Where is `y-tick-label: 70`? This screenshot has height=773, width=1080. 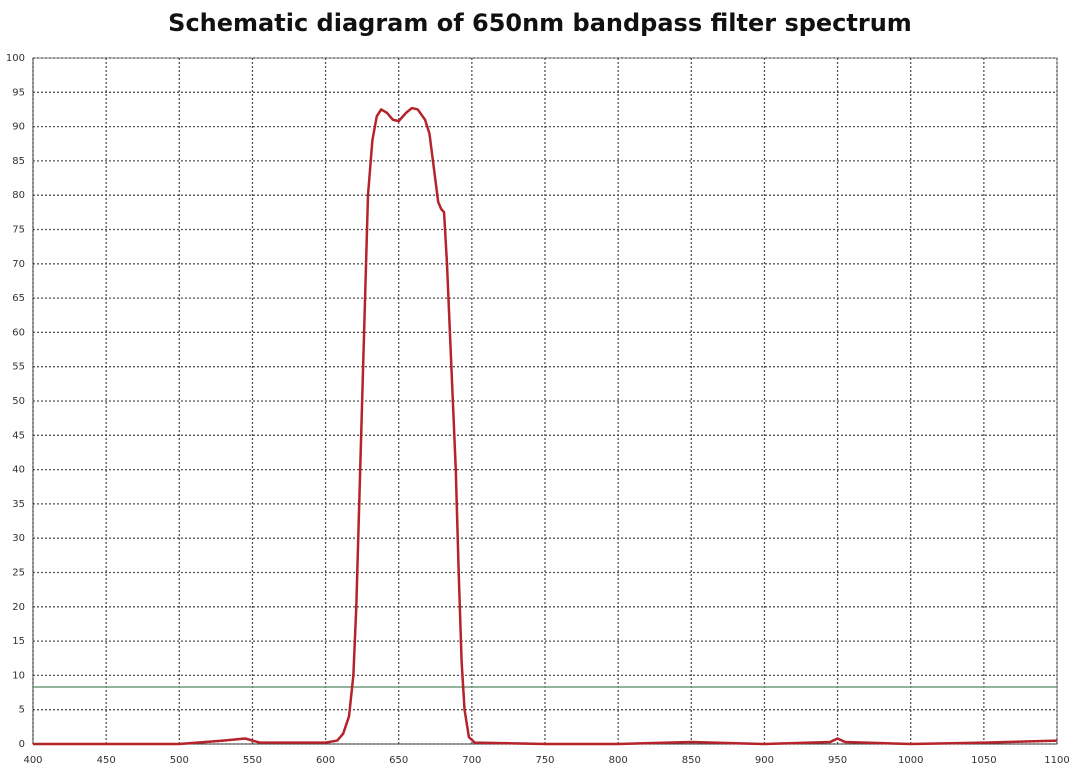
y-tick-label: 70 is located at coordinates (18, 264).